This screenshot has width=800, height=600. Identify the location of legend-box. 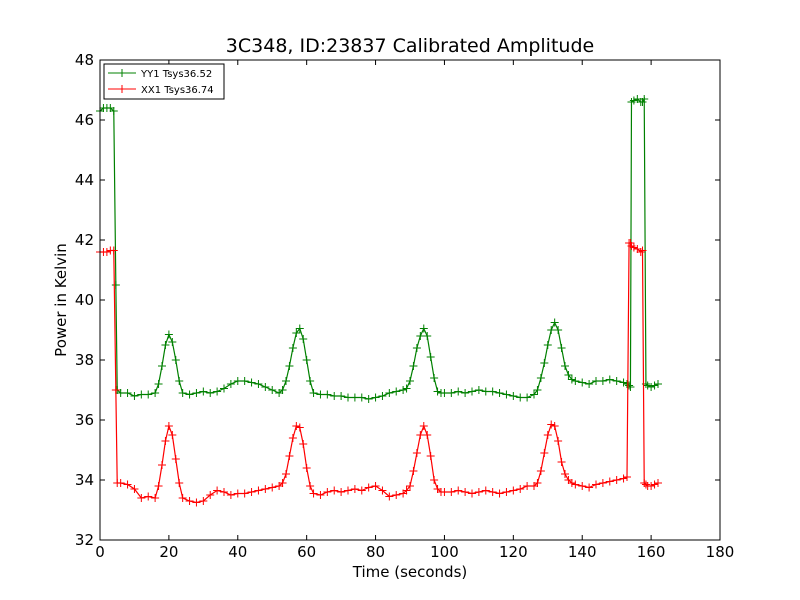
(164, 81).